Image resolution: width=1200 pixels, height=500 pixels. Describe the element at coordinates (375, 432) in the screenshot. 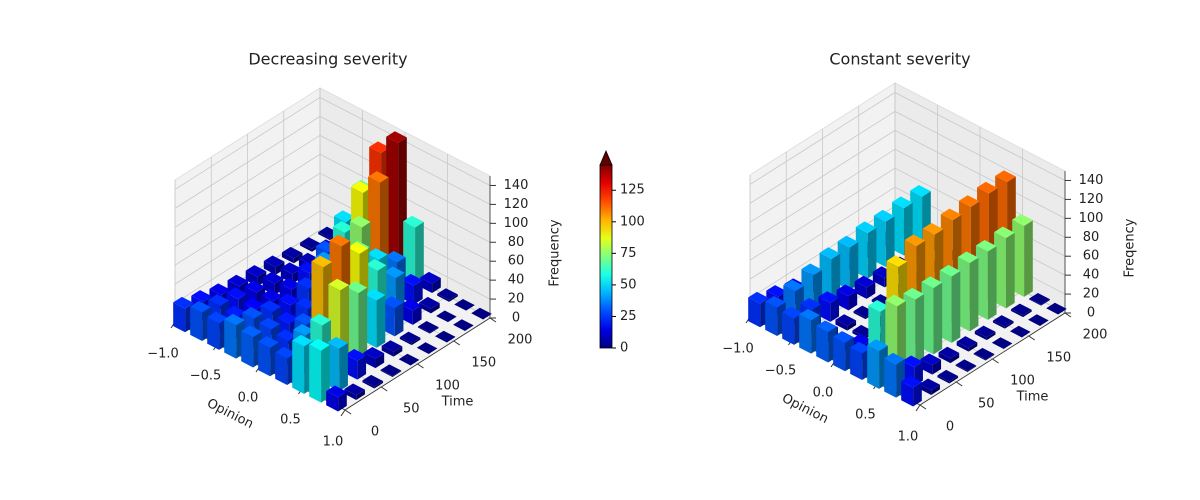

I see `y-tick-label: 0` at that location.